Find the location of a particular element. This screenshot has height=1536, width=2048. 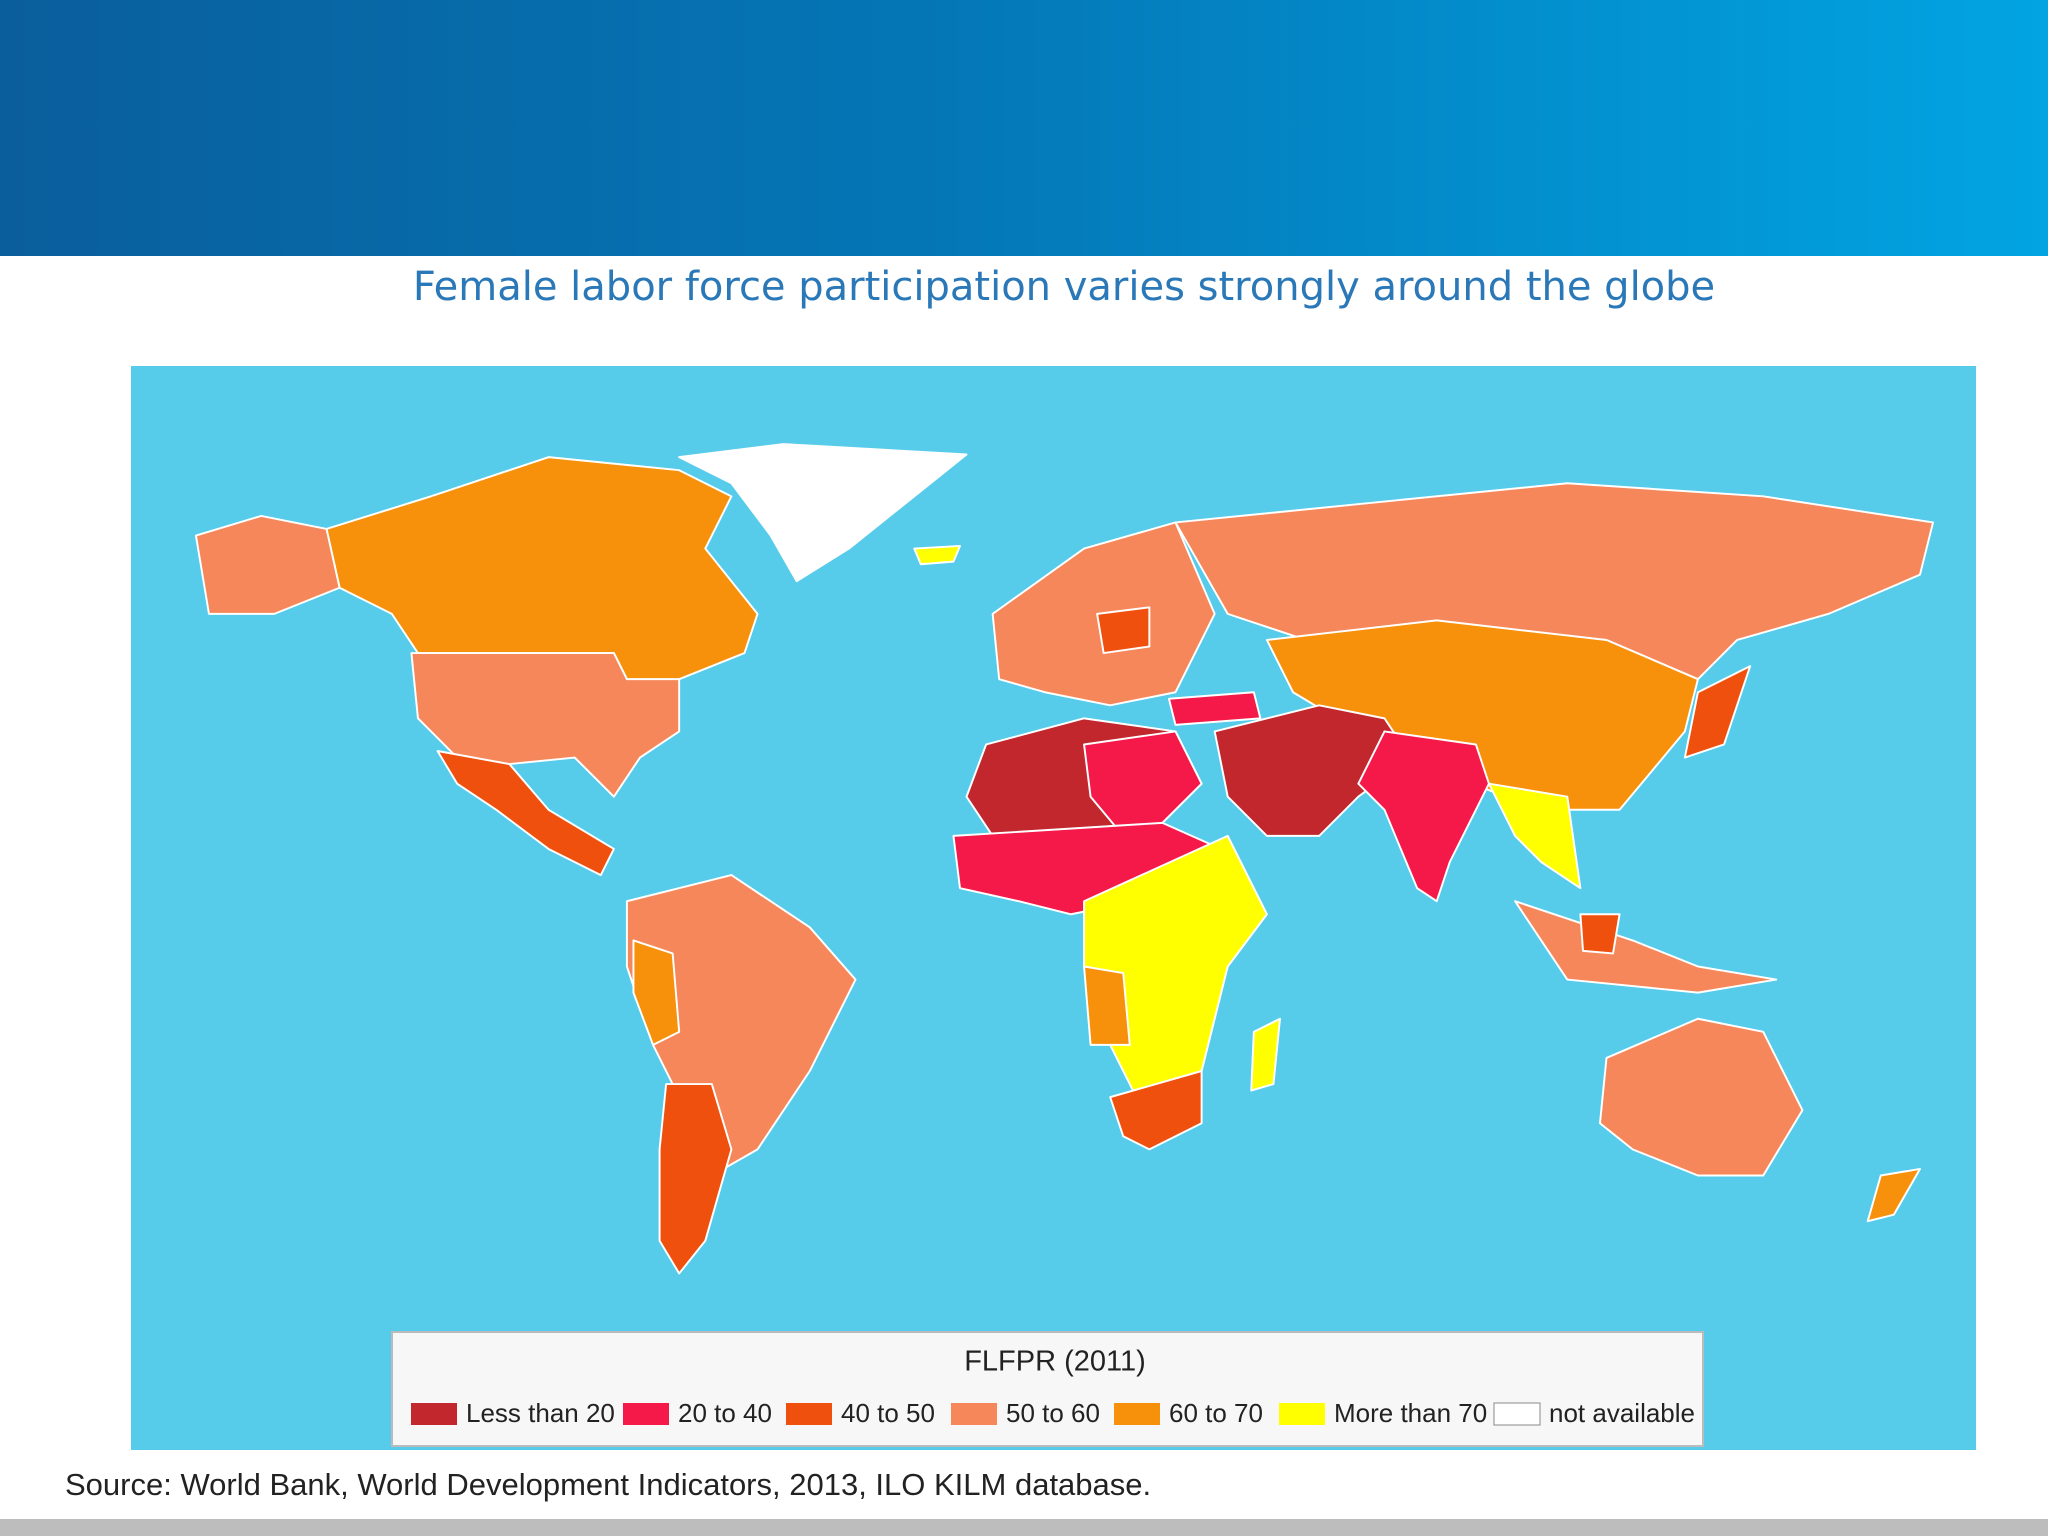

legend-box is located at coordinates (1047, 1389).